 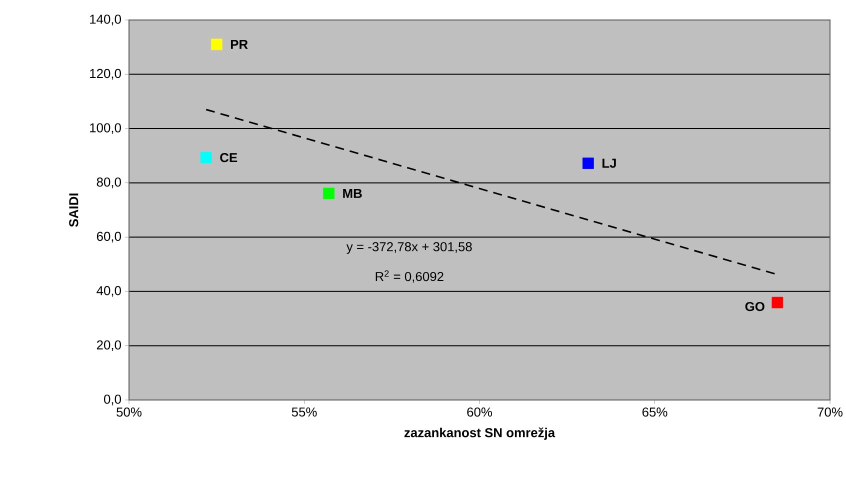 What do you see at coordinates (73, 210) in the screenshot?
I see `y-axis-title: SAIDI` at bounding box center [73, 210].